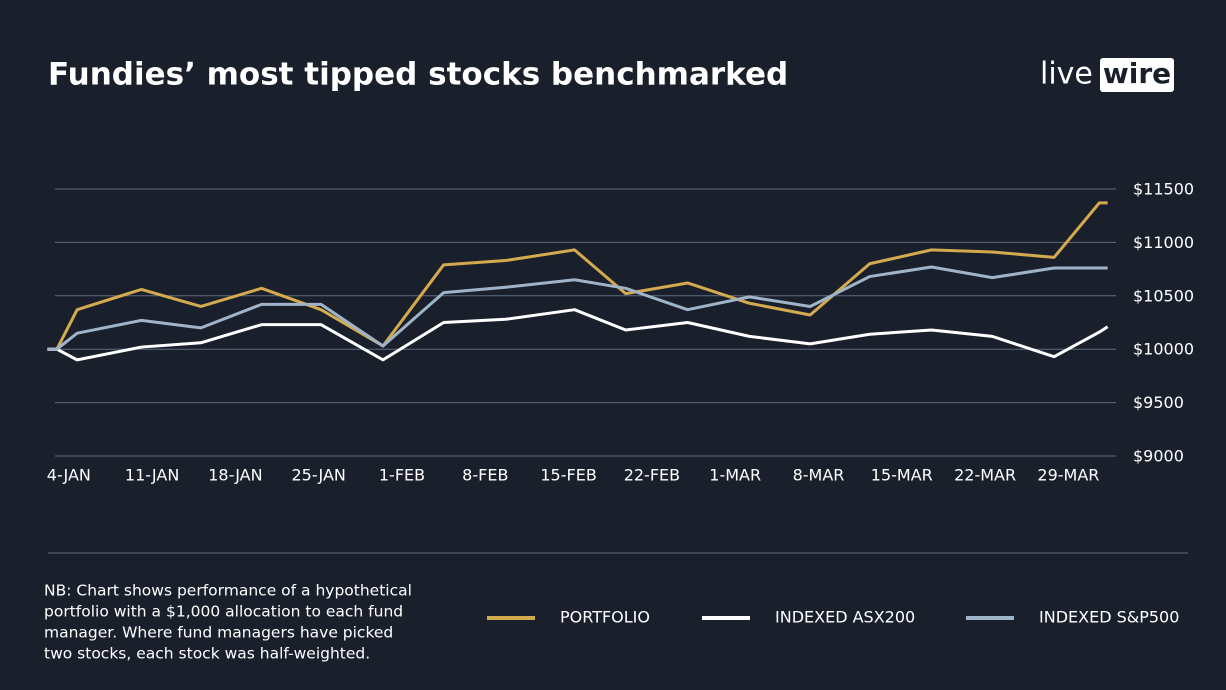 This screenshot has height=690, width=1226. What do you see at coordinates (1109, 617) in the screenshot?
I see `legend-label: INDEXED S&P500` at bounding box center [1109, 617].